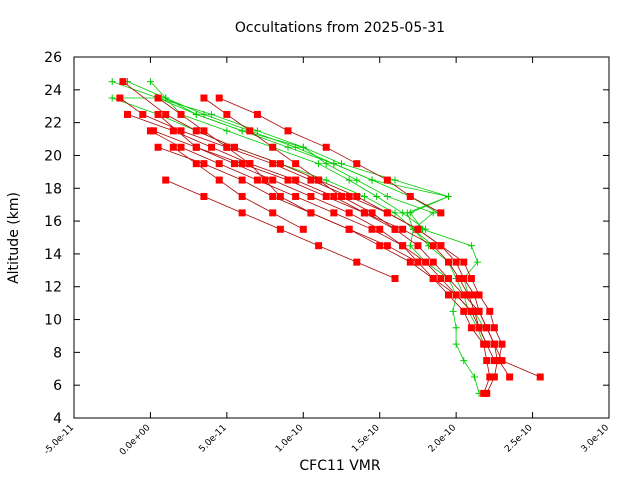 The height and width of the screenshot is (484, 640). I want to click on y-tick-label: 16, so click(53, 222).